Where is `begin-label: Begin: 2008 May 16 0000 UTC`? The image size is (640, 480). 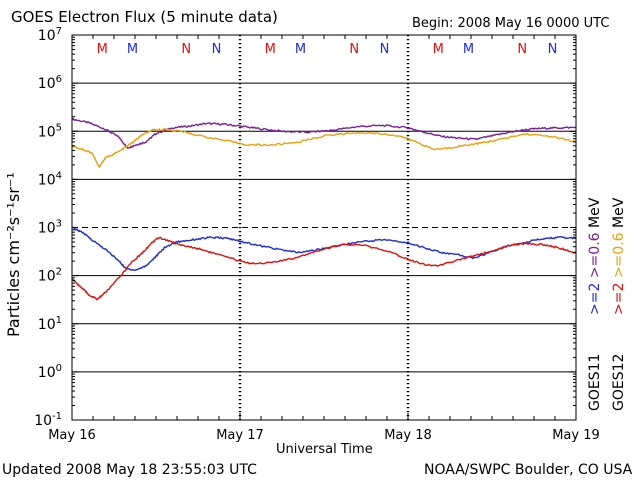
begin-label: Begin: 2008 May 16 0000 UTC is located at coordinates (511, 23).